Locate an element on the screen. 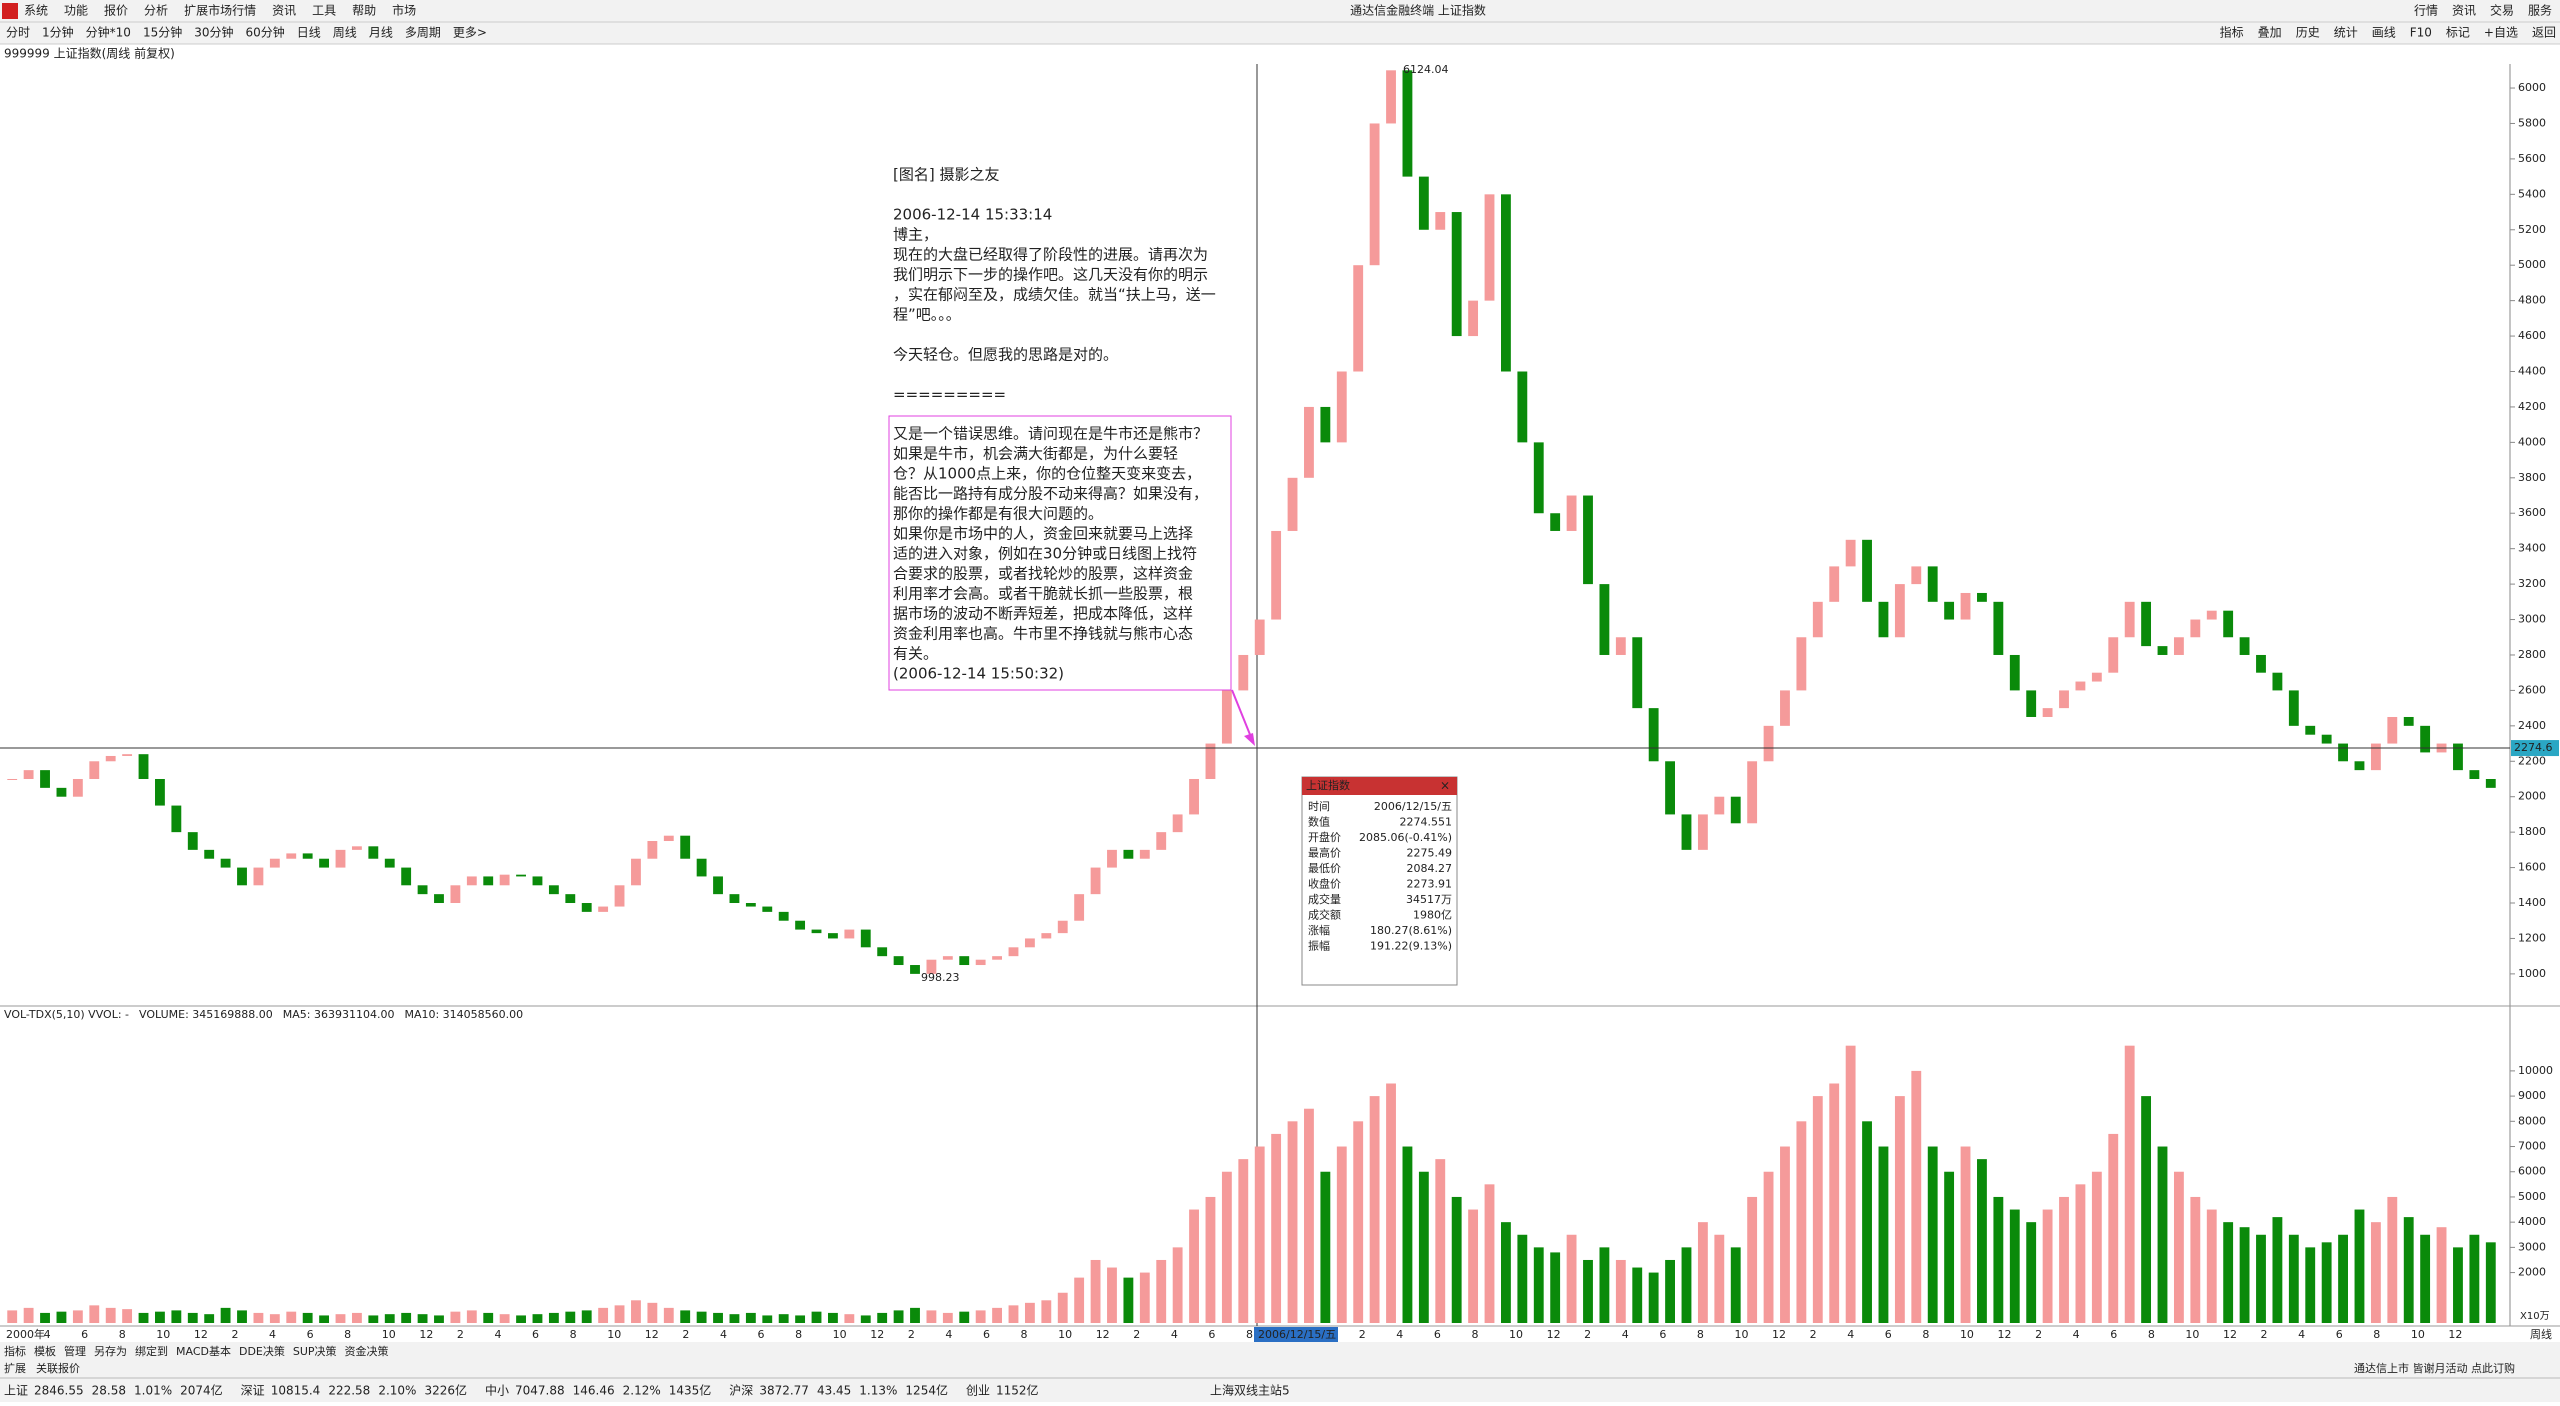 Image resolution: width=2560 pixels, height=1406 pixels. menu-item: 帮助 is located at coordinates (364, 11).